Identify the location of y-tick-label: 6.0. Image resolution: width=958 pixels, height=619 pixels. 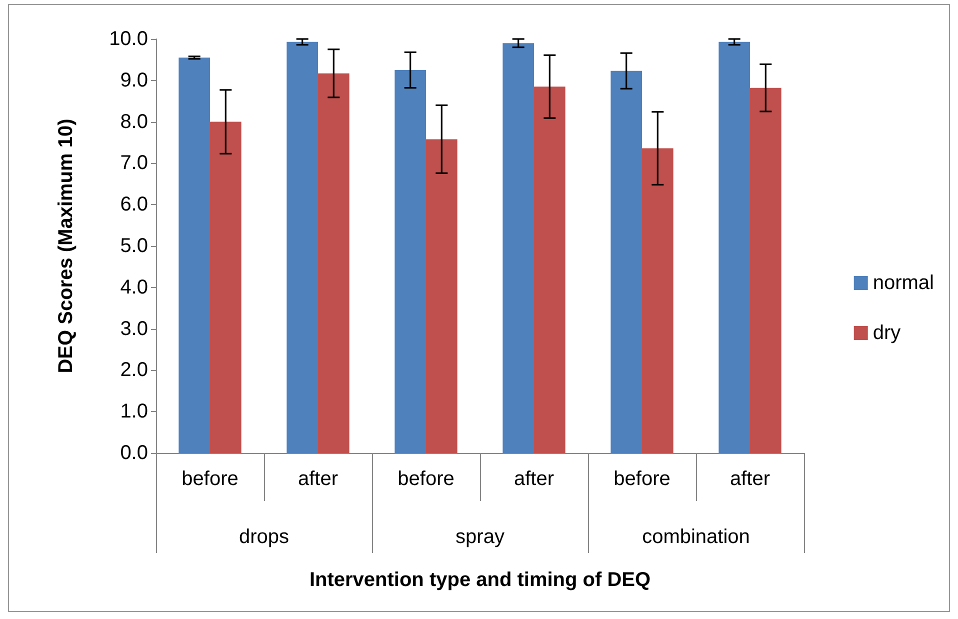
(134, 205).